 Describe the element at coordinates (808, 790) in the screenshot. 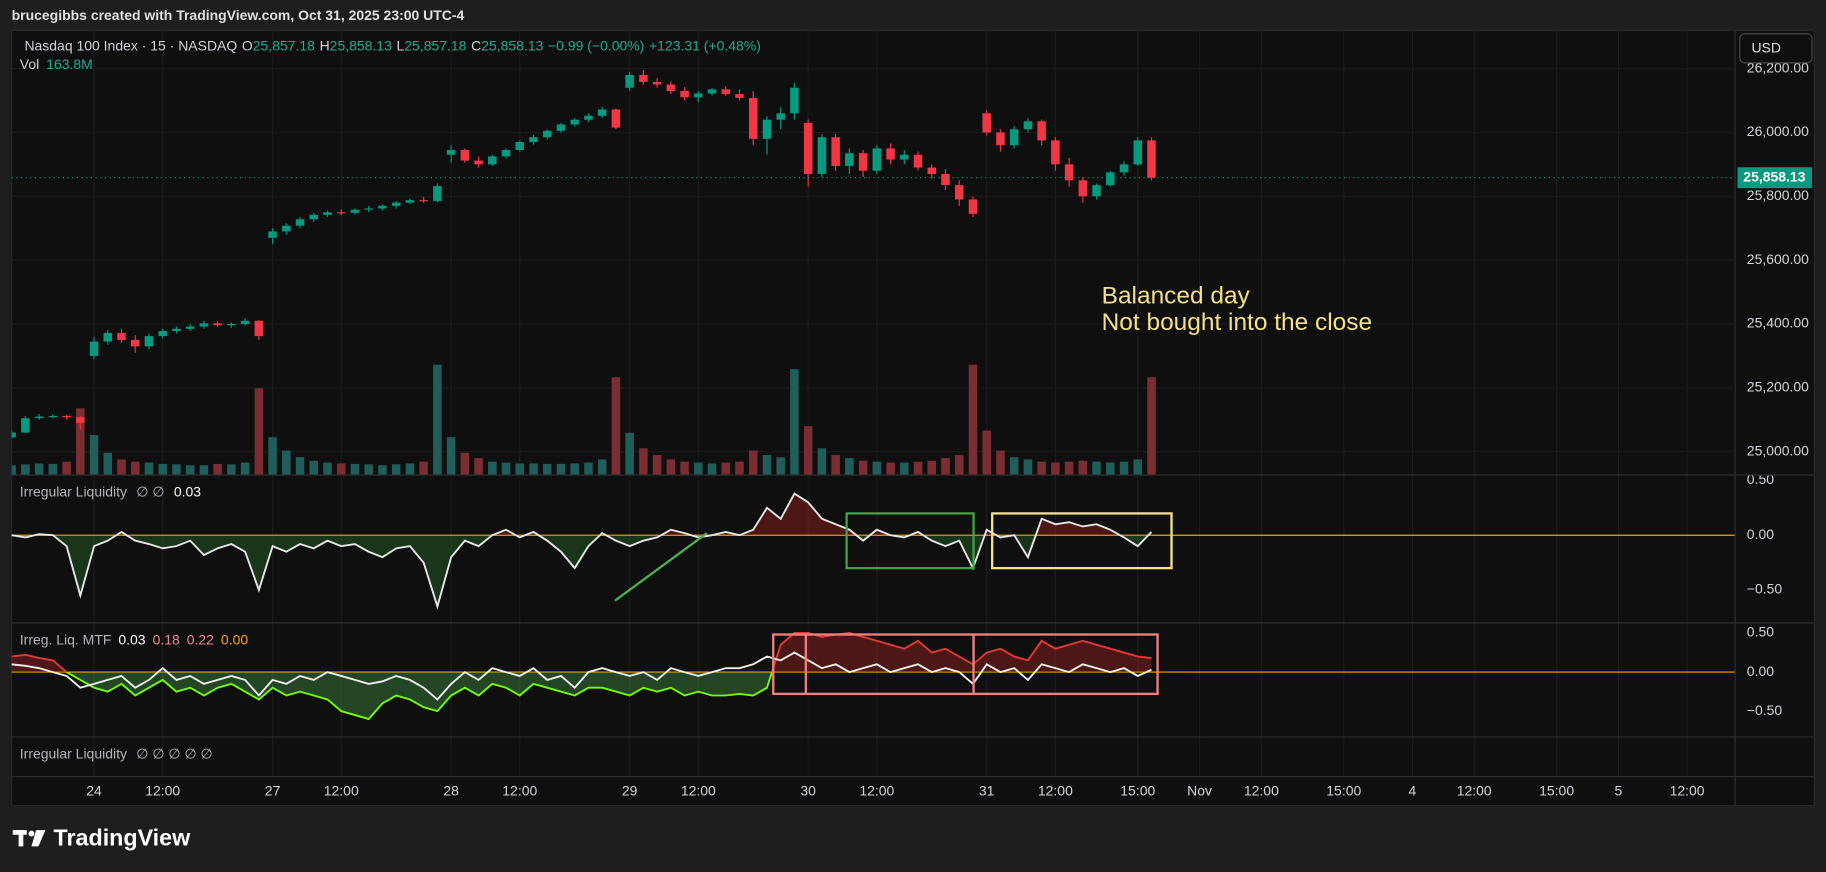

I see `x-tick-label: 30` at that location.